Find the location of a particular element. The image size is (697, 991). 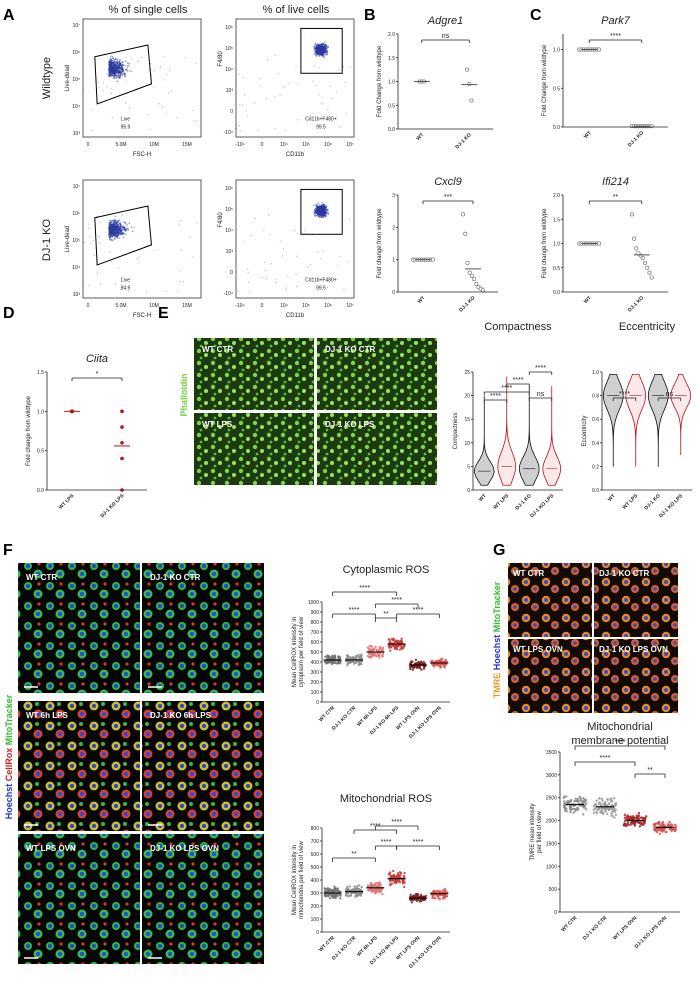

x-tick-label: WT CTR is located at coordinates (327, 714).